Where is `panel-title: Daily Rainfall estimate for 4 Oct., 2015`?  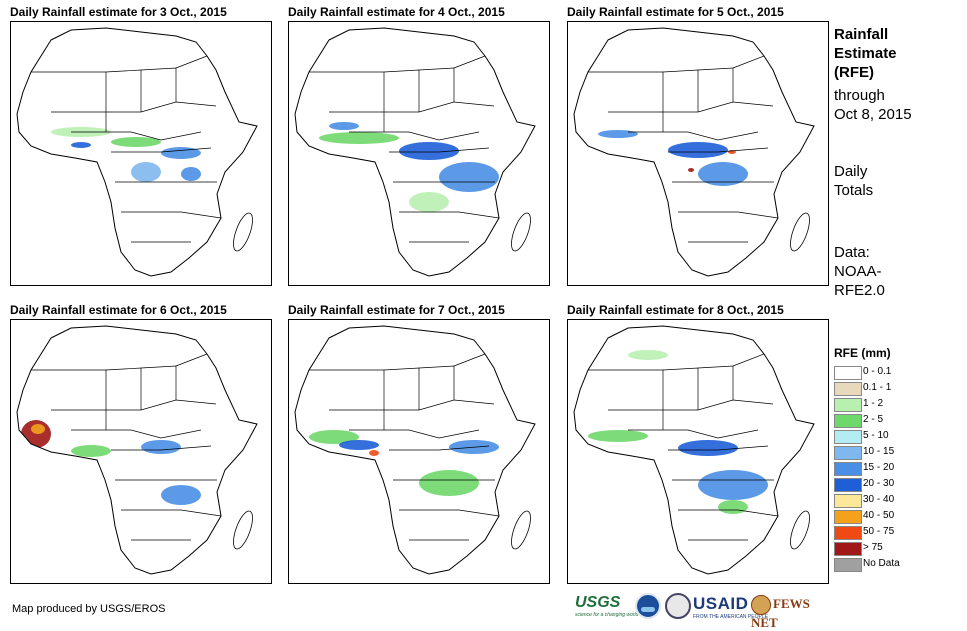
panel-title: Daily Rainfall estimate for 4 Oct., 2015 is located at coordinates (396, 12).